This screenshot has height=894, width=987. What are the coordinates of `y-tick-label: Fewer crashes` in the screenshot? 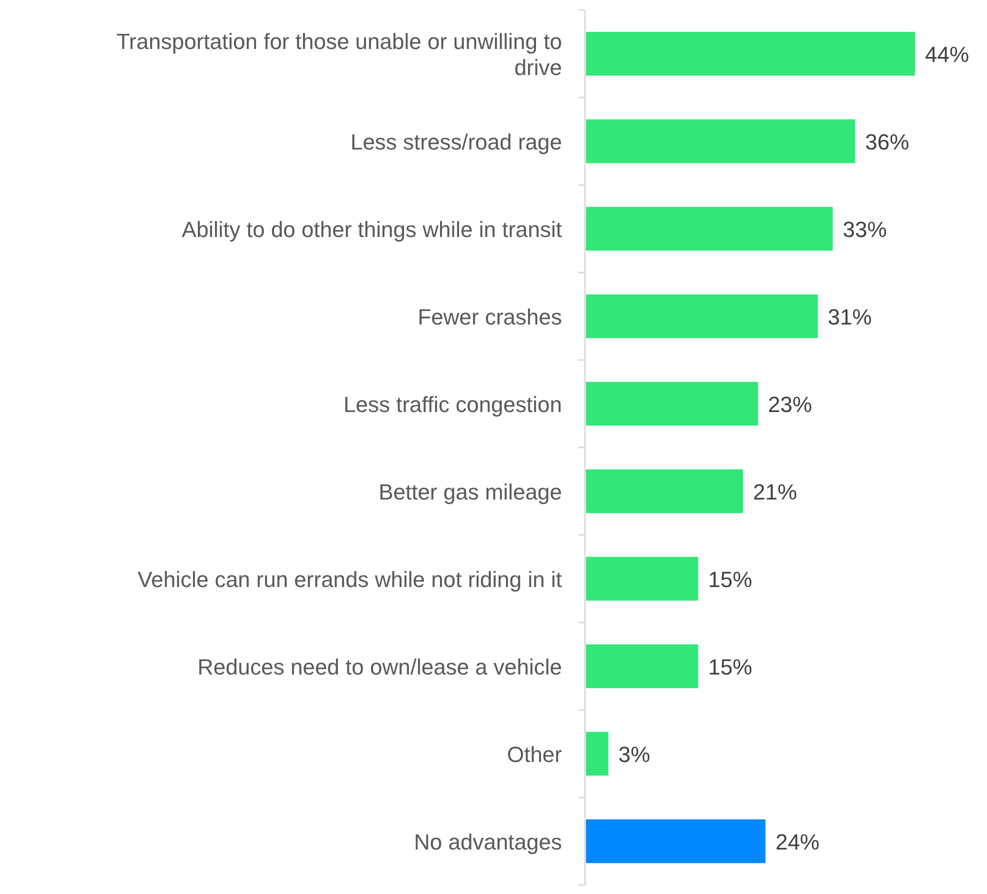 It's located at (490, 317).